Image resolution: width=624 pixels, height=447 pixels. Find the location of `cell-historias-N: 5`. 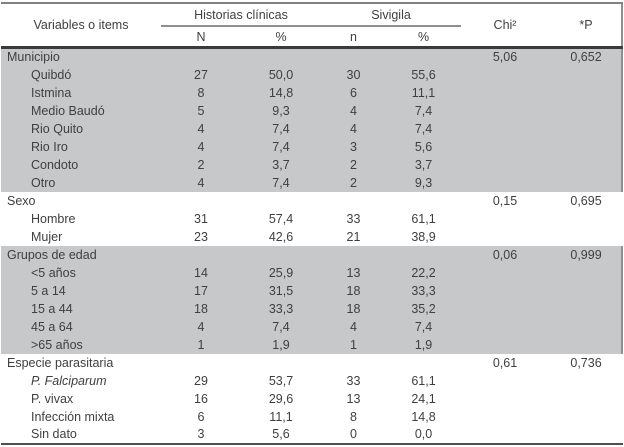

cell-historias-N: 5 is located at coordinates (201, 110).